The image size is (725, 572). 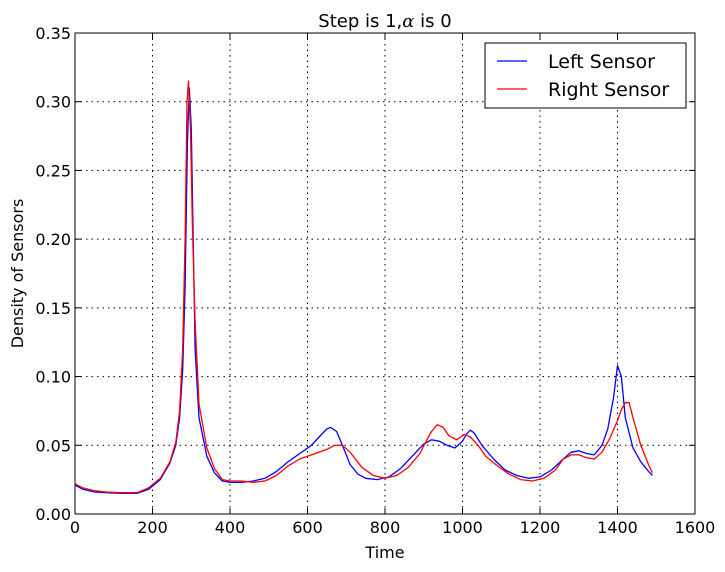 I want to click on x-tick-label: 200, so click(x=152, y=527).